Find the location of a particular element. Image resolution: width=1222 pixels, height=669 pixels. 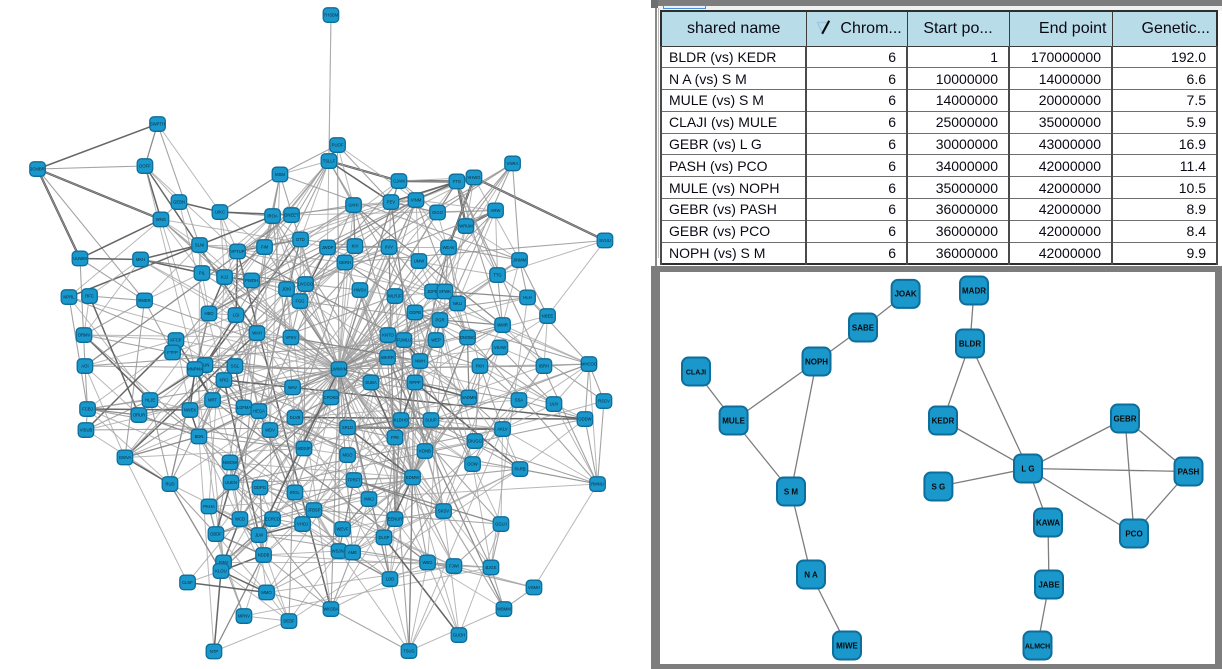

svg-text: GGUJ is located at coordinates (501, 524).